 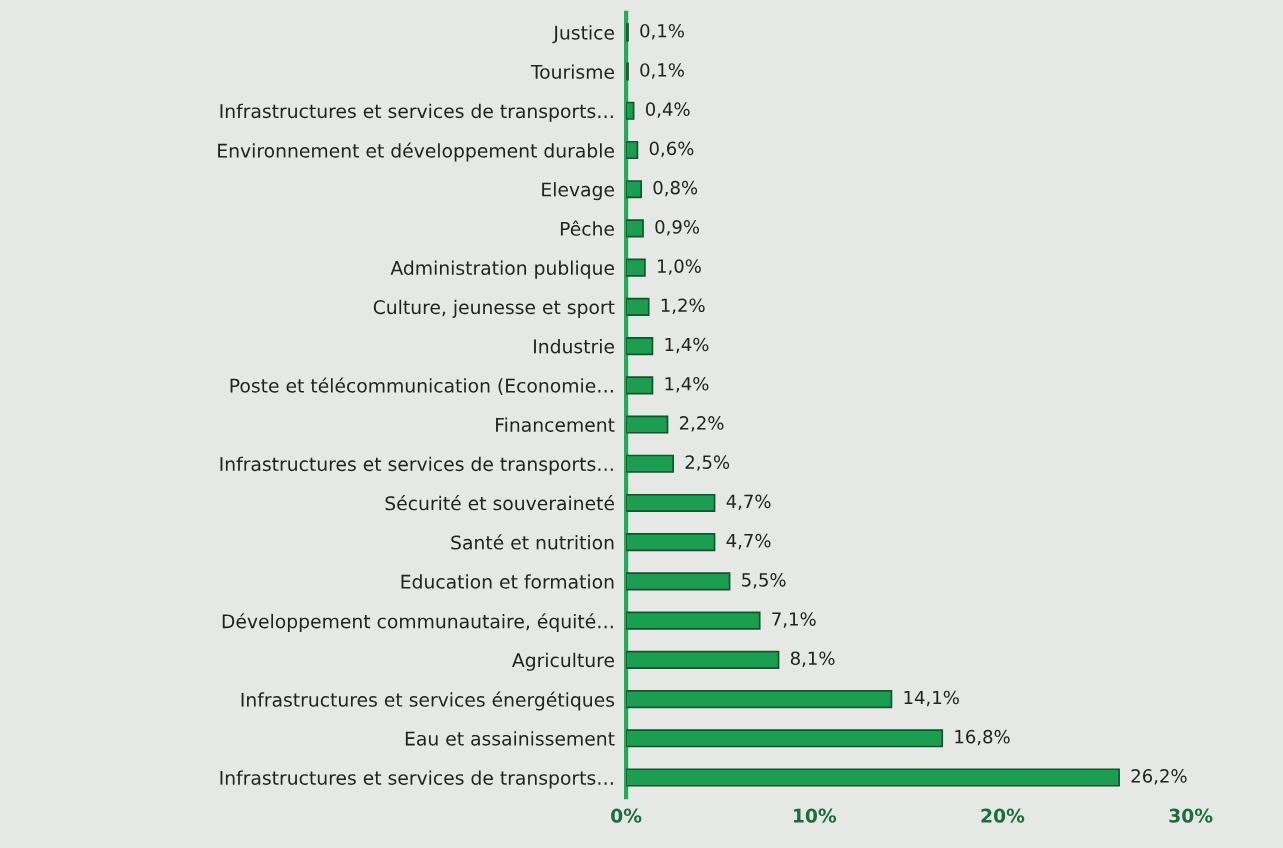 I want to click on y-tick-label: Elevage, so click(x=578, y=191).